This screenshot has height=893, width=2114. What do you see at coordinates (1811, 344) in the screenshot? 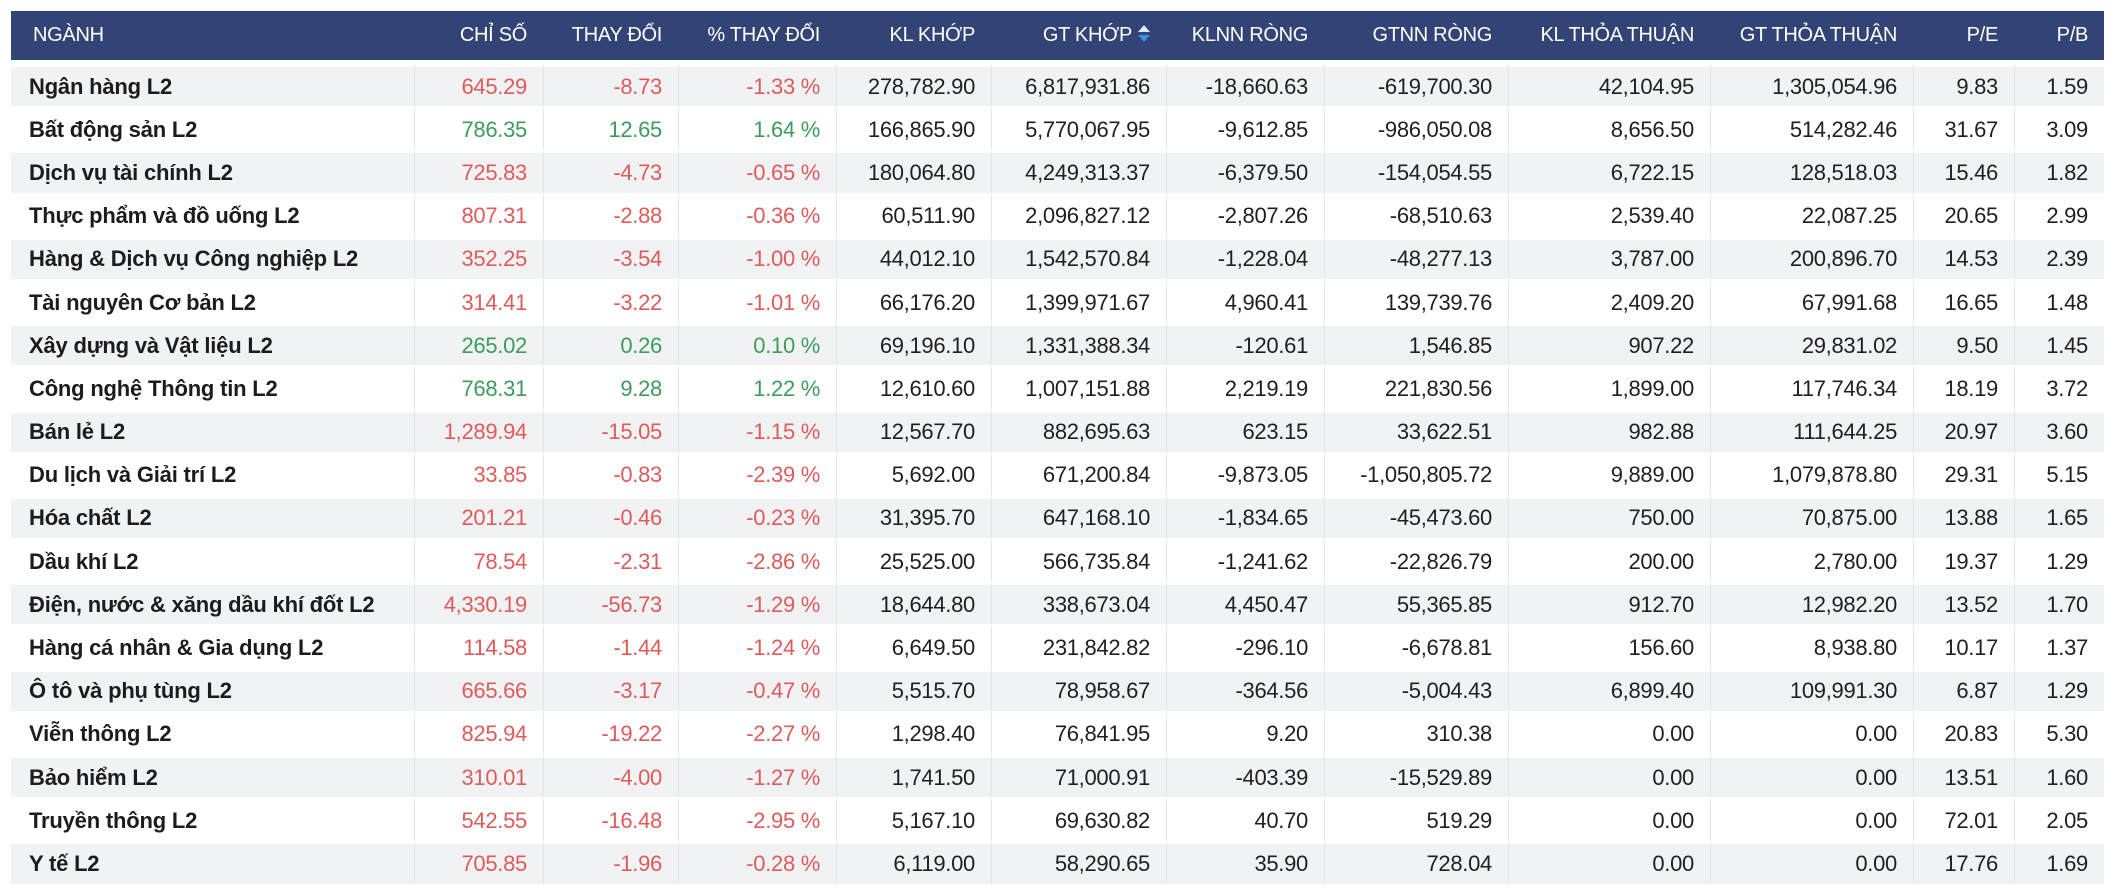
I see `gt-thoa-thuan-value: 29,831.02` at bounding box center [1811, 344].